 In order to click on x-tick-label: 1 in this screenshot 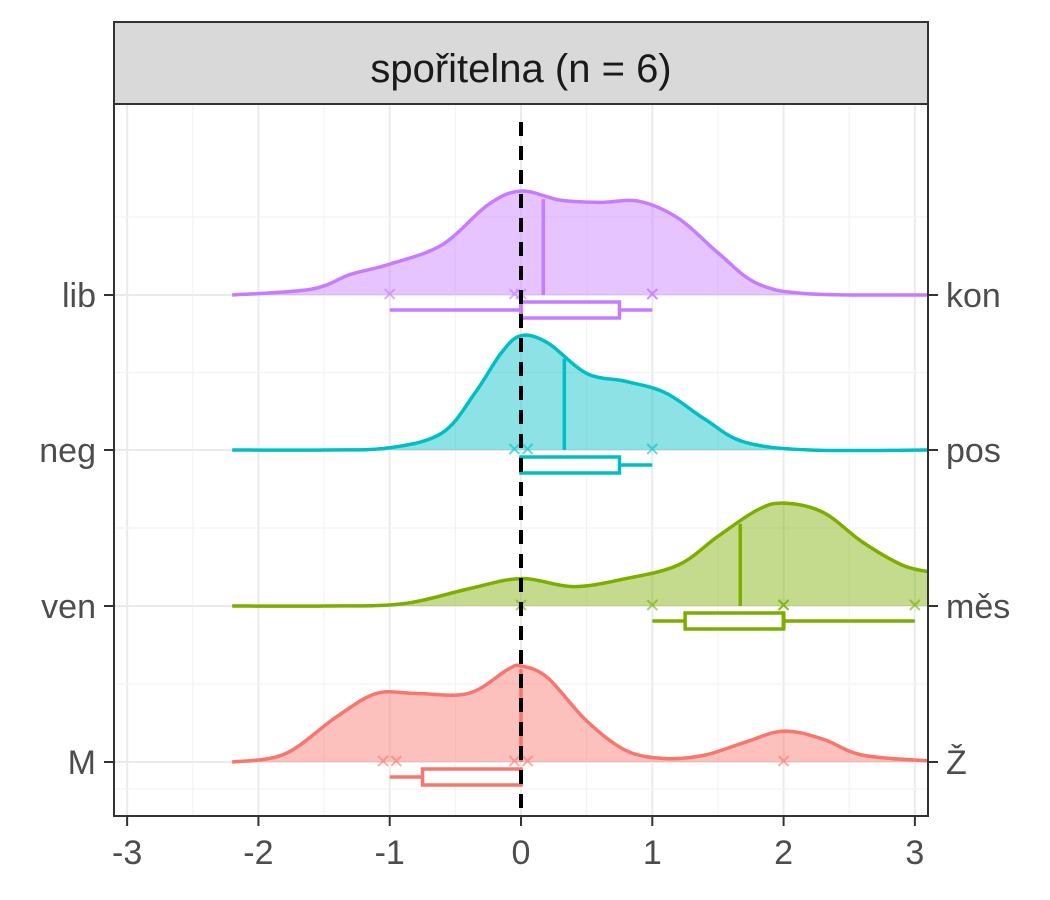, I will do `click(652, 853)`.